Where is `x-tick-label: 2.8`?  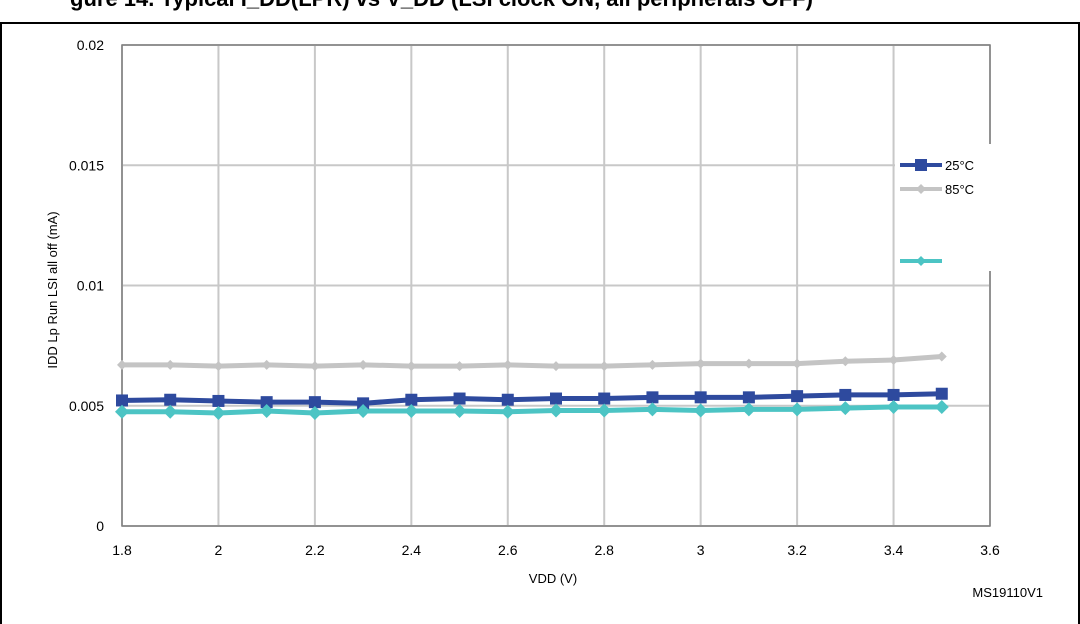
x-tick-label: 2.8 is located at coordinates (604, 550).